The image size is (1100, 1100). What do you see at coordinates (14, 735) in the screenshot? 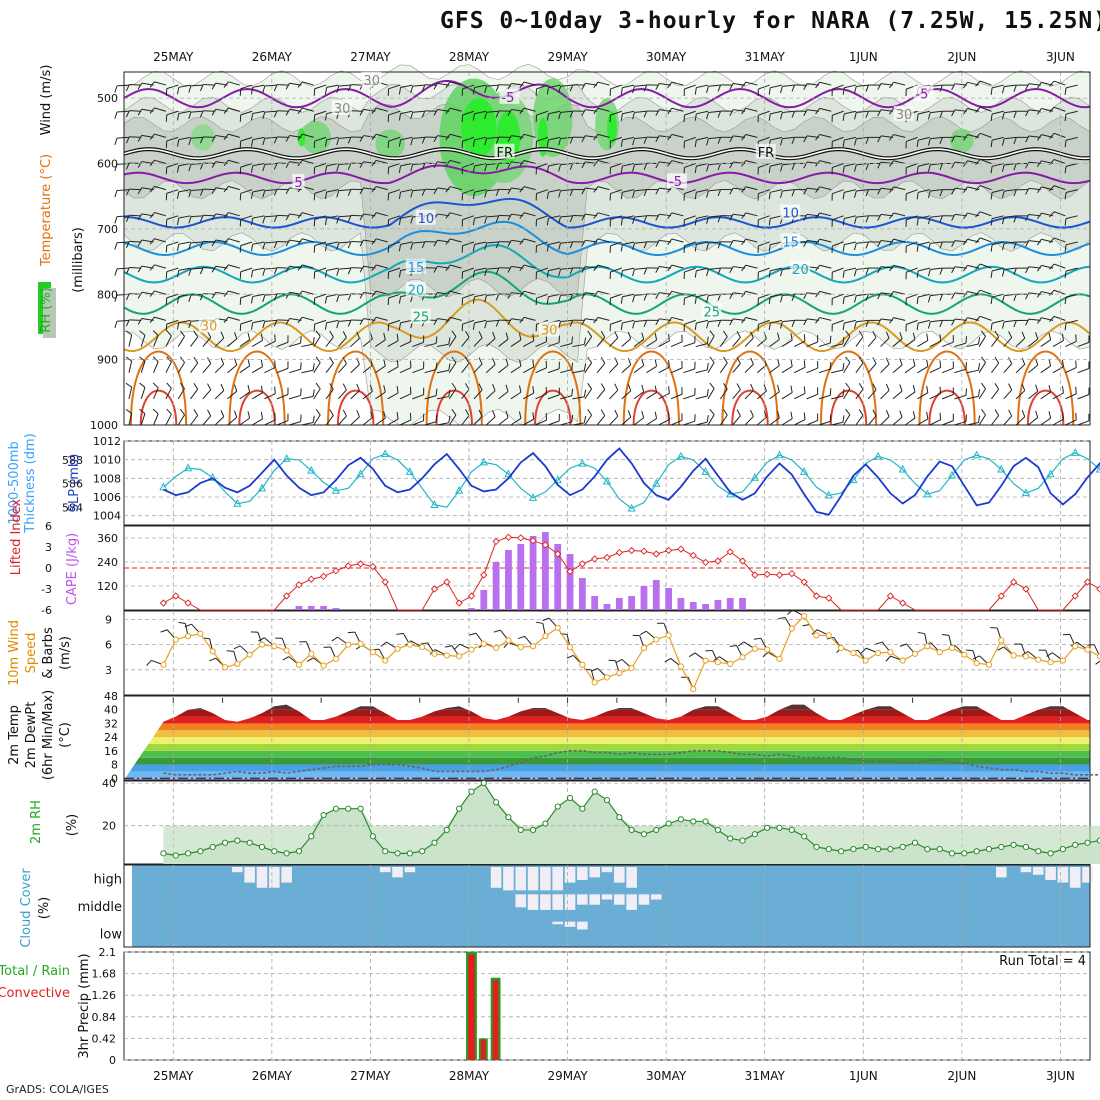
I see `panel-label: 2m Temp` at bounding box center [14, 735].